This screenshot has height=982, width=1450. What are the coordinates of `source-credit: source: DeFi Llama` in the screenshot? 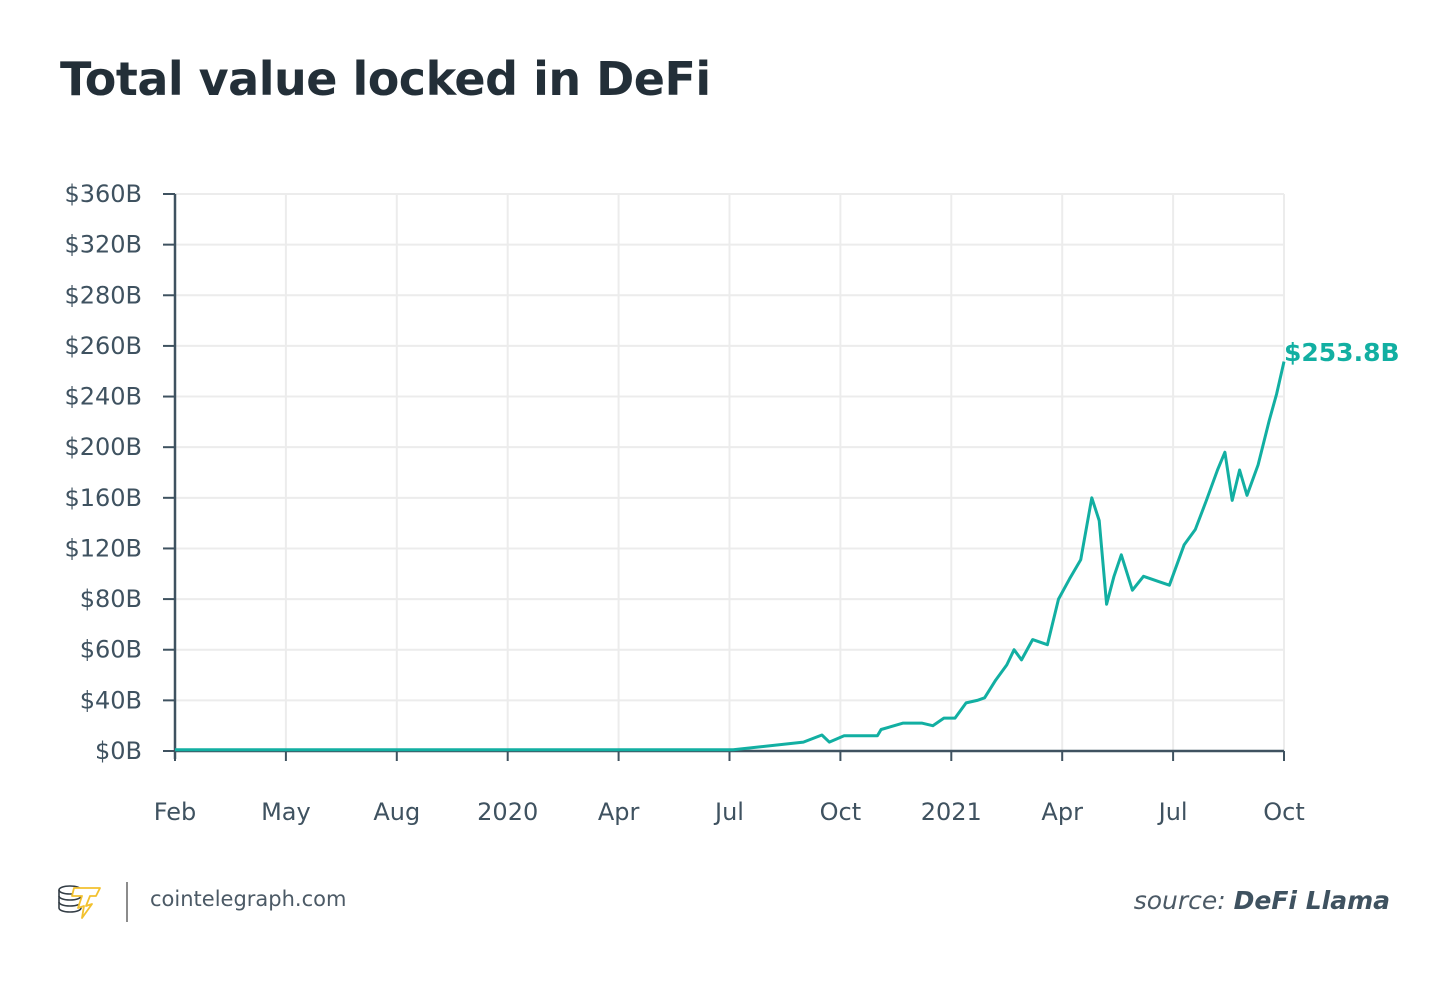 It's located at (1262, 900).